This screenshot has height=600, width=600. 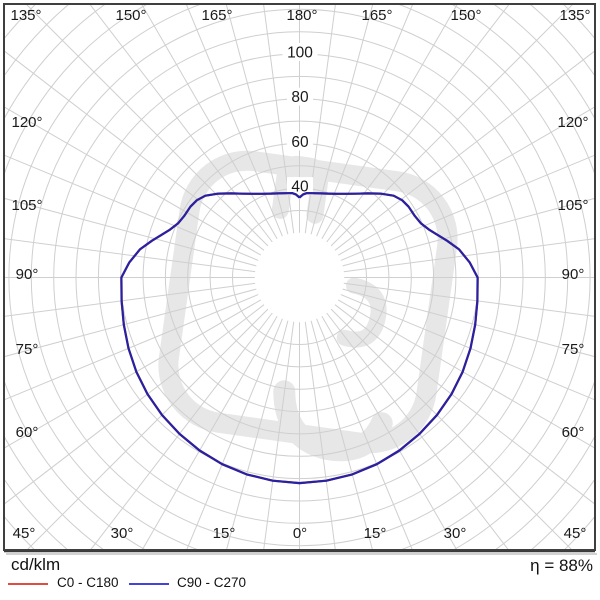 I want to click on radial-tick-label: 40, so click(x=300, y=187).